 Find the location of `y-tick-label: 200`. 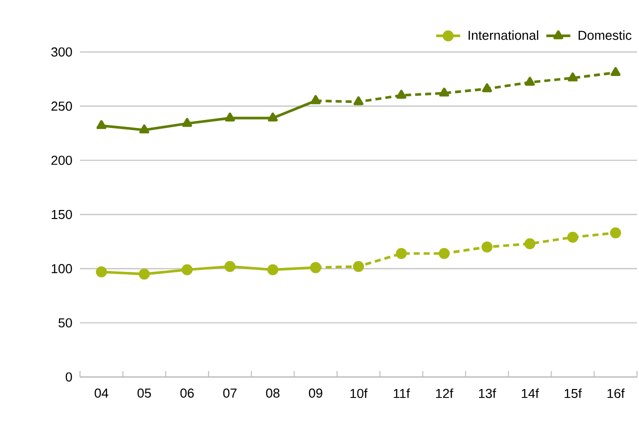

y-tick-label: 200 is located at coordinates (61, 160).